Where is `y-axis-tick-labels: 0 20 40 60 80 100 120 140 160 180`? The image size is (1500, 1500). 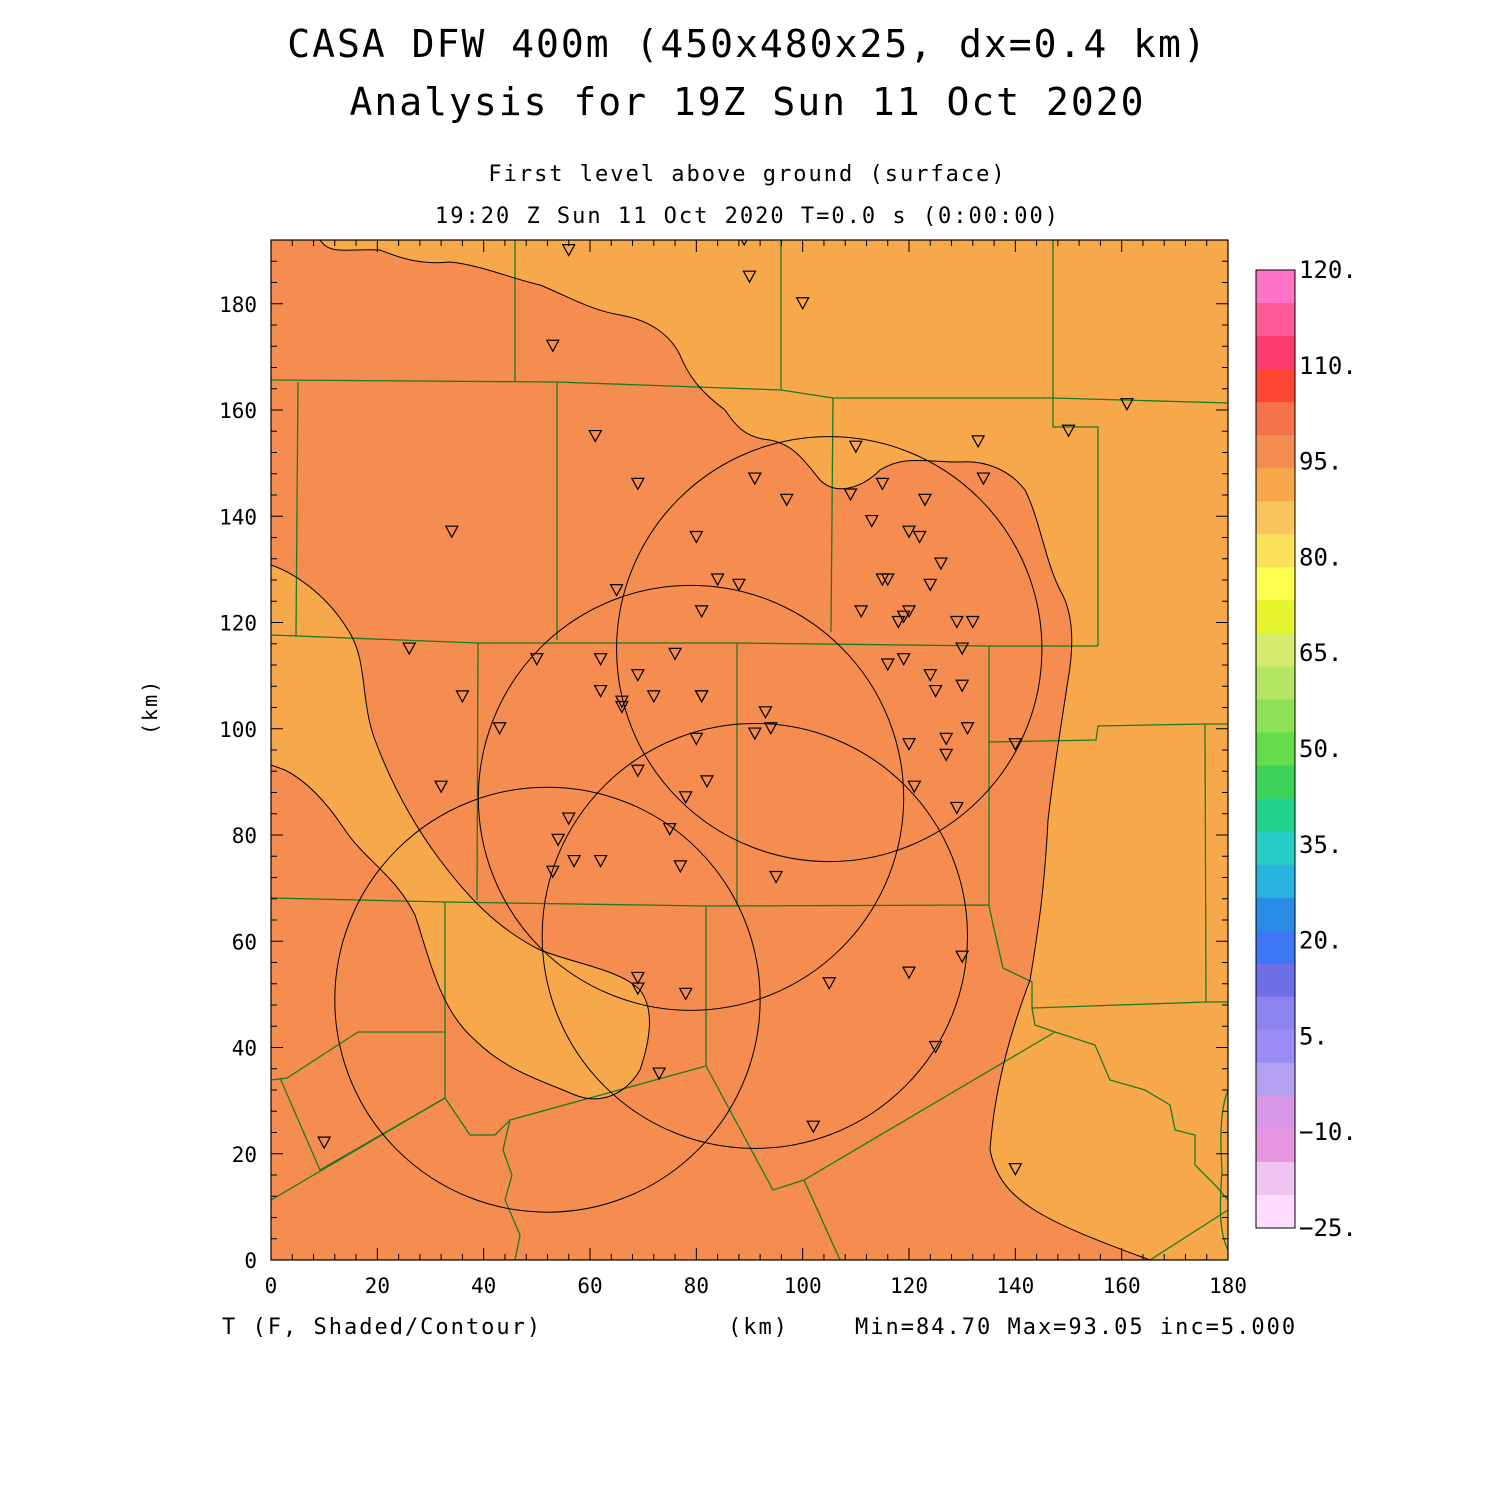 y-axis-tick-labels: 0 20 40 60 80 100 120 140 160 180 is located at coordinates (238, 783).